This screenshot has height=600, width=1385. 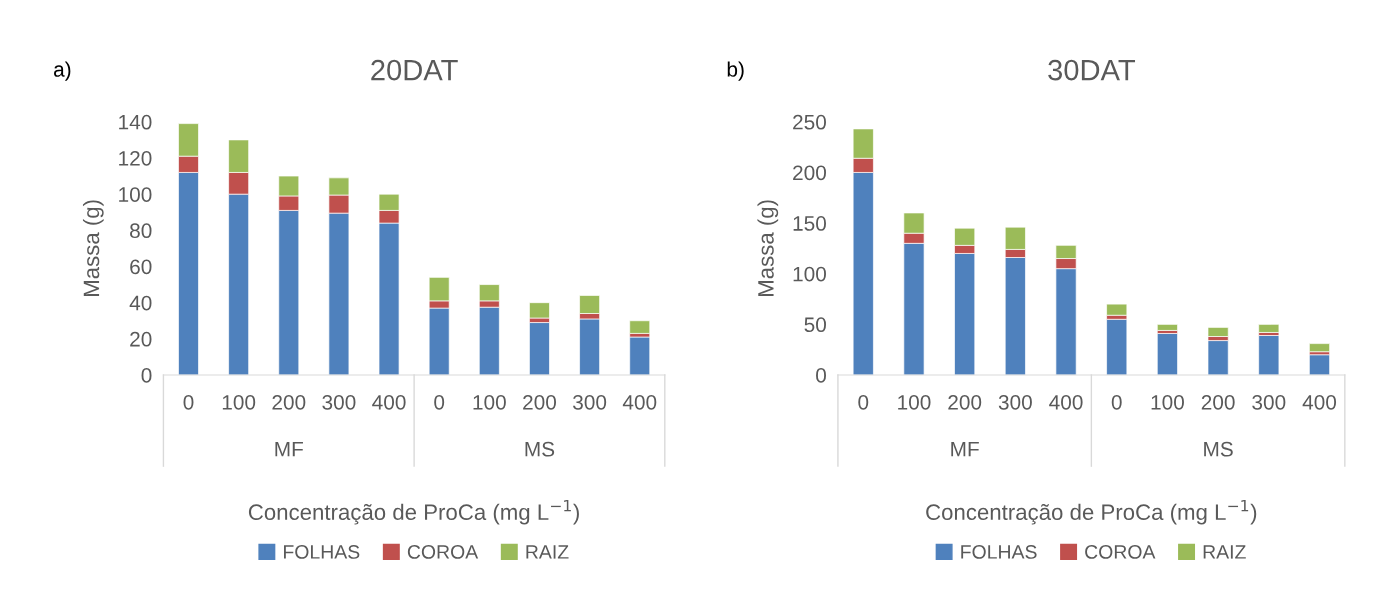 I want to click on text: a), so click(x=62, y=71).